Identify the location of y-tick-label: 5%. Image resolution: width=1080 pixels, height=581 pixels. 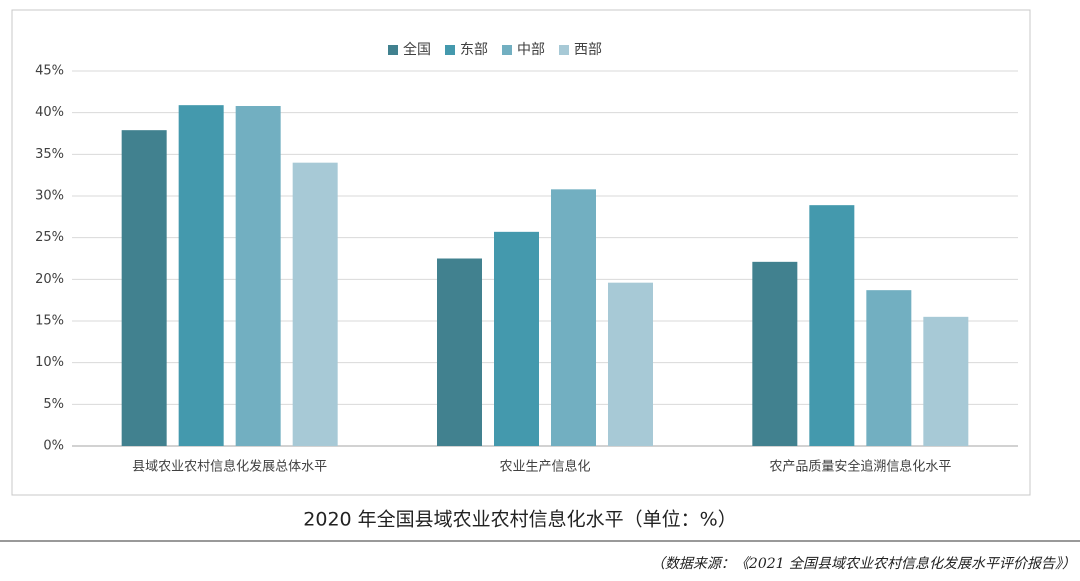
(53, 404).